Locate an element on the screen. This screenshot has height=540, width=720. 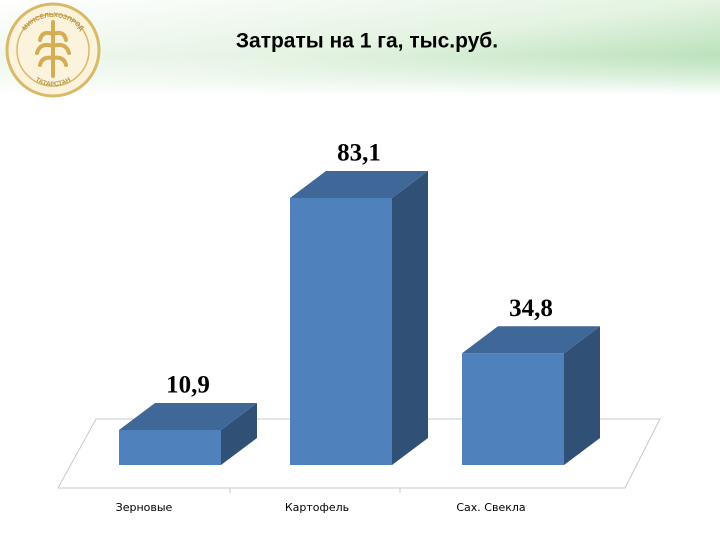
value-label: 83,1 is located at coordinates (359, 153).